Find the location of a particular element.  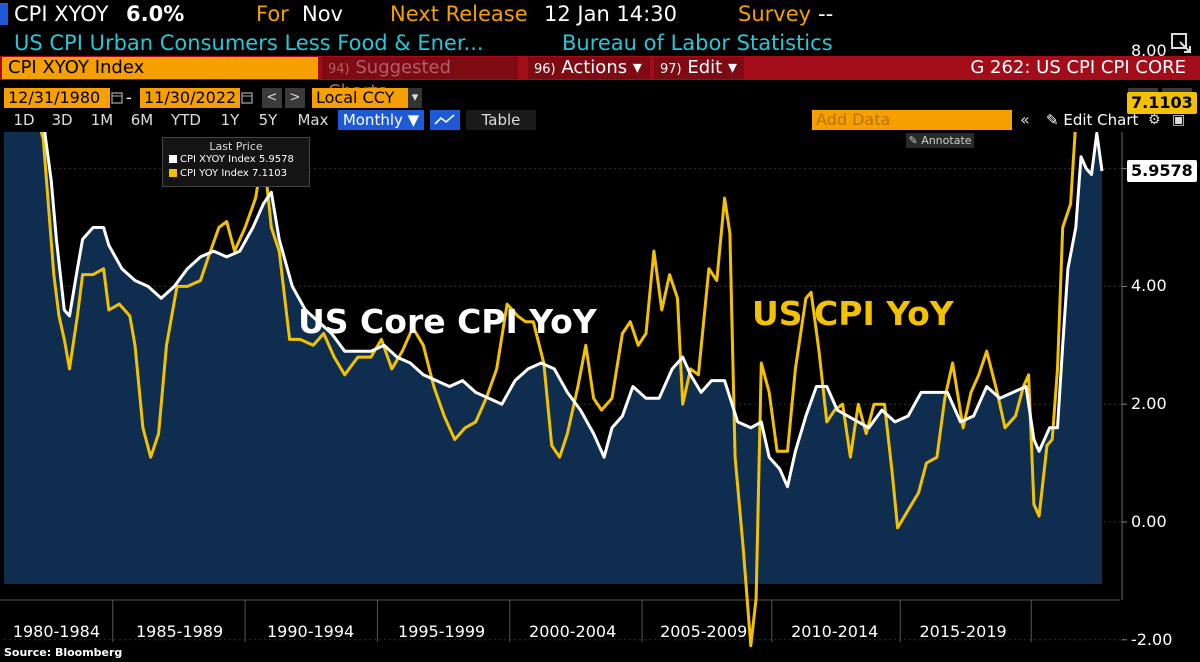

legend-swatch-headline is located at coordinates (173, 173).